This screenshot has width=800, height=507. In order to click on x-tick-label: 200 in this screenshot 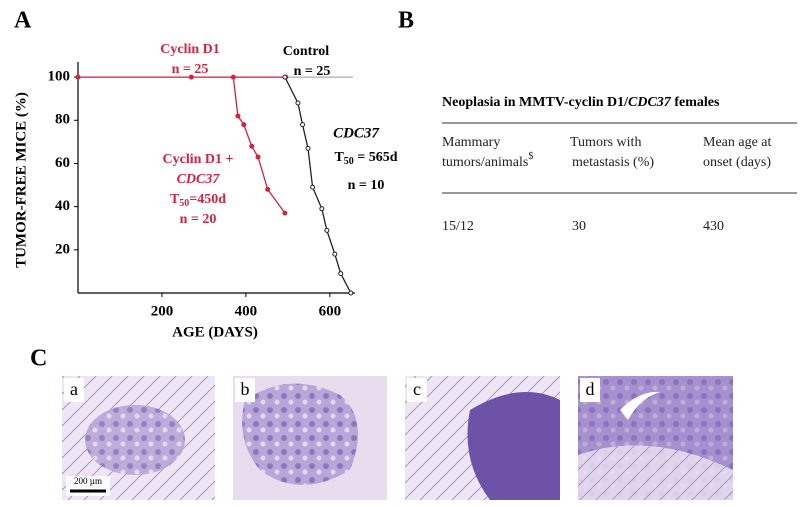, I will do `click(162, 311)`.